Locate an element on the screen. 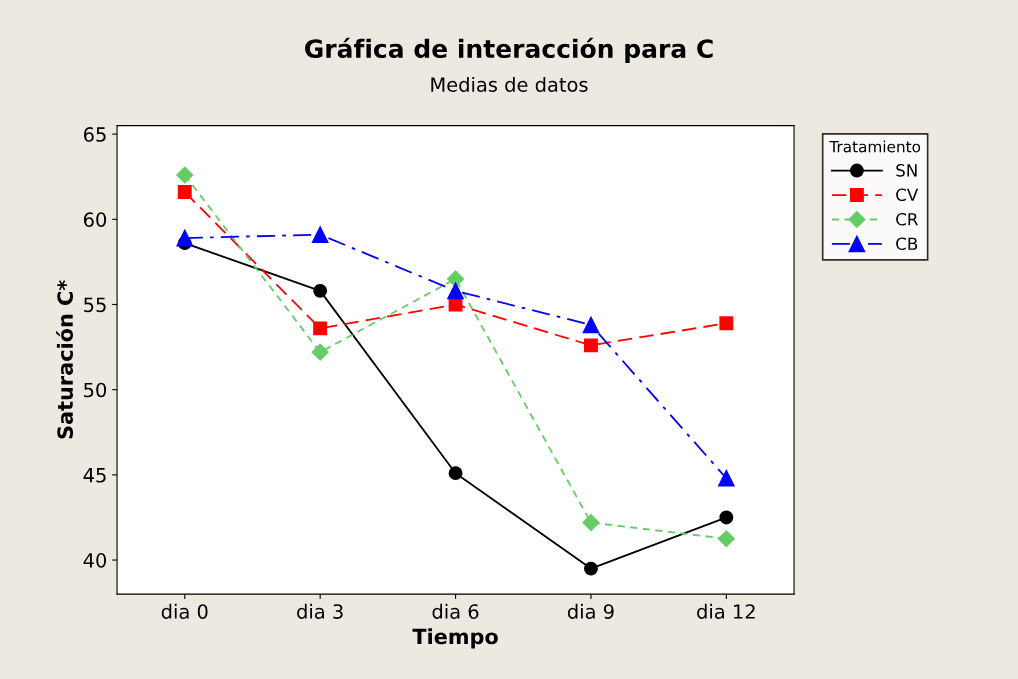 The width and height of the screenshot is (1018, 679). legend-label: SN is located at coordinates (906, 170).